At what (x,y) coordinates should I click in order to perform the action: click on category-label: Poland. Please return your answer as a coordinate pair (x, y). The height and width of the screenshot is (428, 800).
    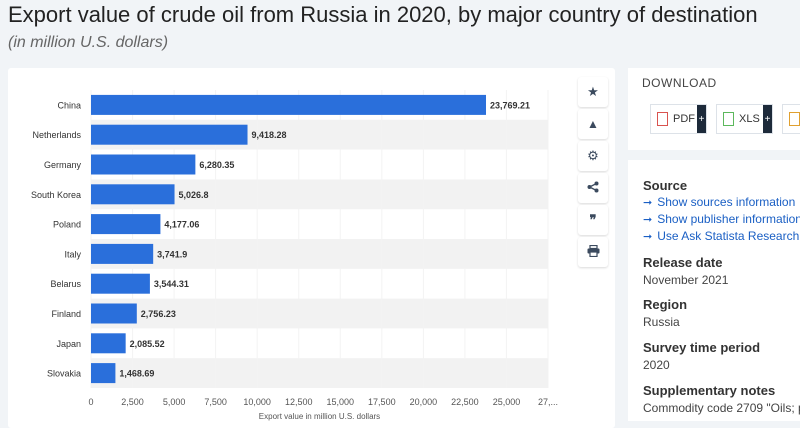
    Looking at the image, I should click on (67, 225).